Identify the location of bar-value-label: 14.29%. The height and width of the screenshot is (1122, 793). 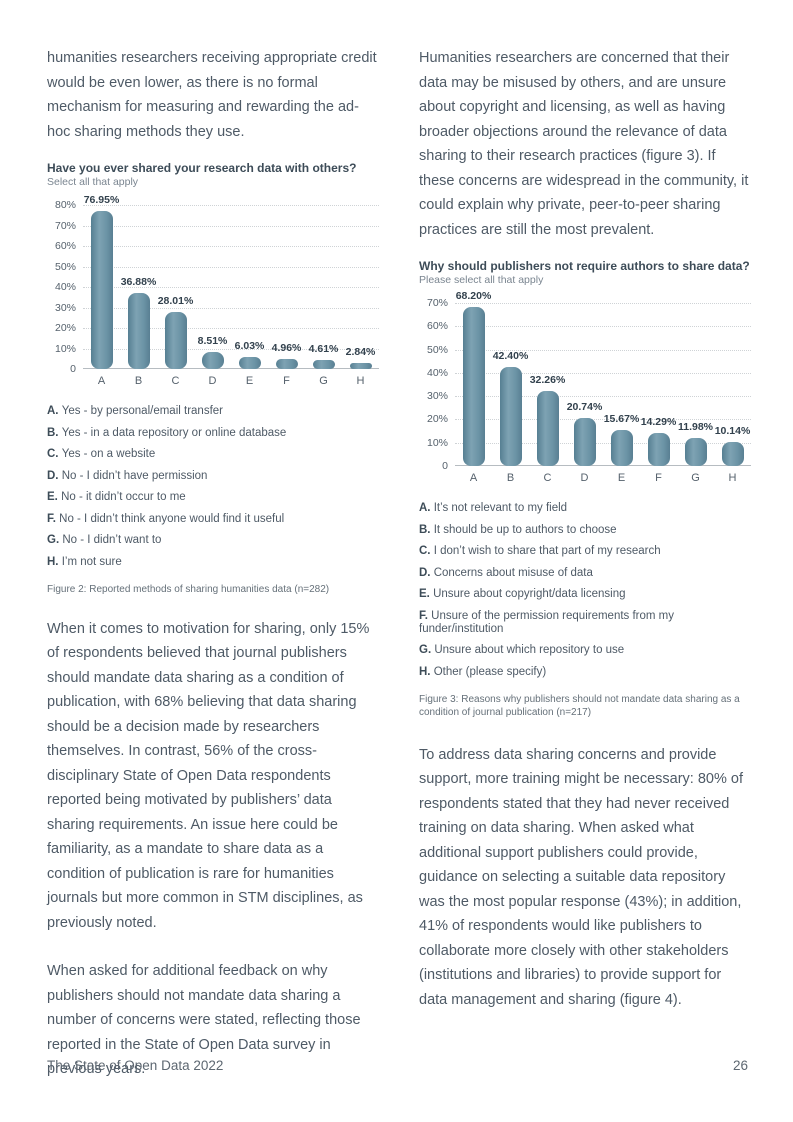
(658, 421).